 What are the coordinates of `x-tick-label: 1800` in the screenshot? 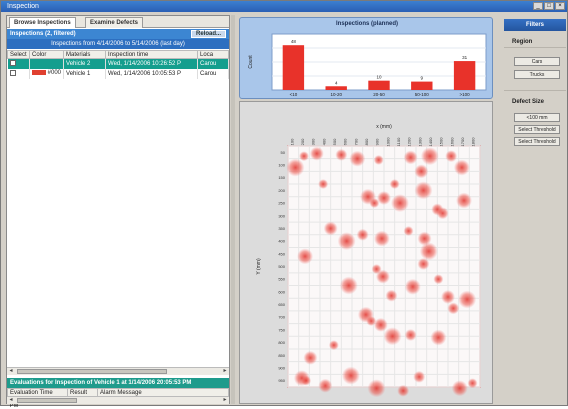 It's located at (473, 142).